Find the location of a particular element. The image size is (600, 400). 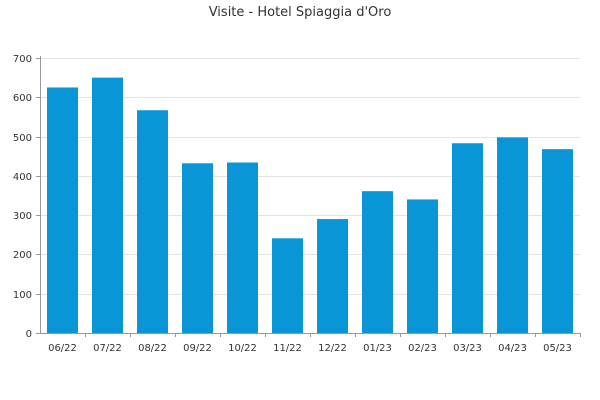

x-tick-label: 05/23 is located at coordinates (557, 348).